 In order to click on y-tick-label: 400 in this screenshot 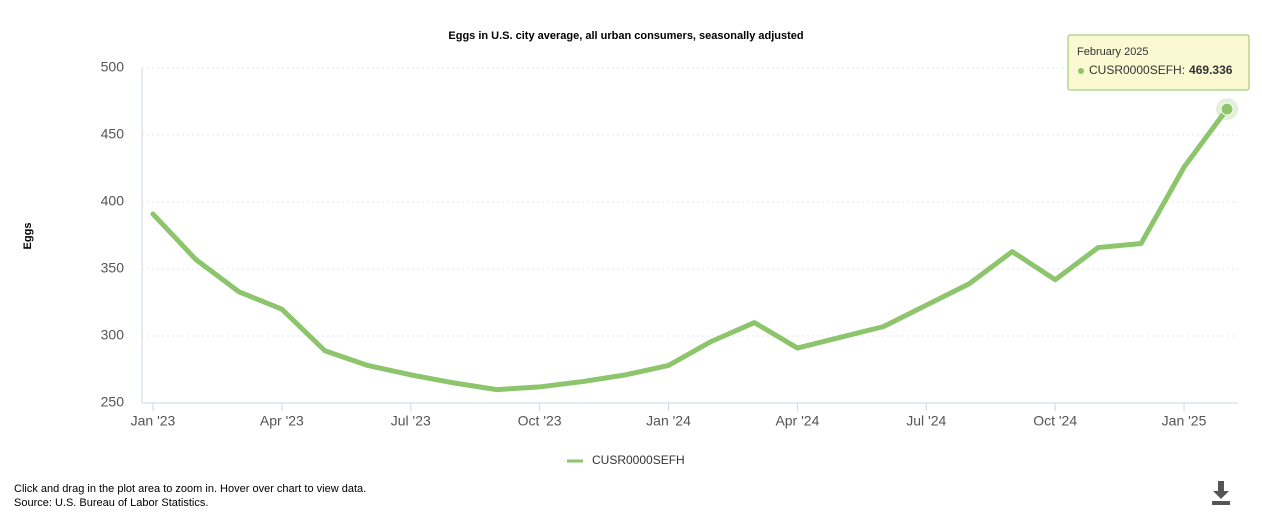, I will do `click(113, 201)`.